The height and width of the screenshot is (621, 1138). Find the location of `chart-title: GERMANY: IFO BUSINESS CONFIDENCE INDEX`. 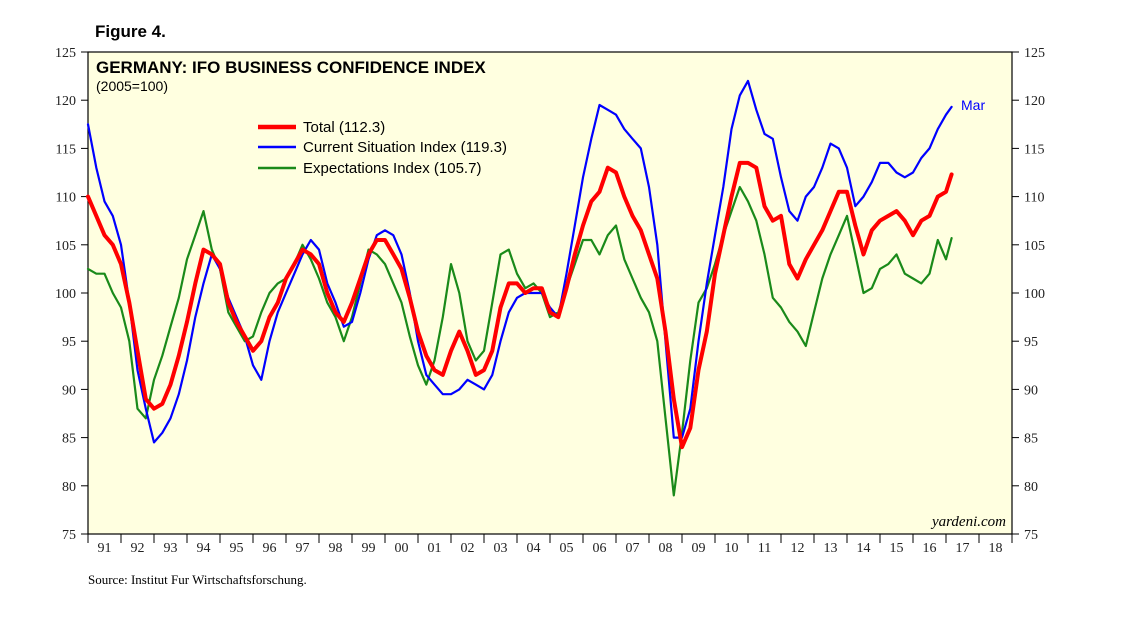

chart-title: GERMANY: IFO BUSINESS CONFIDENCE INDEX is located at coordinates (291, 67).